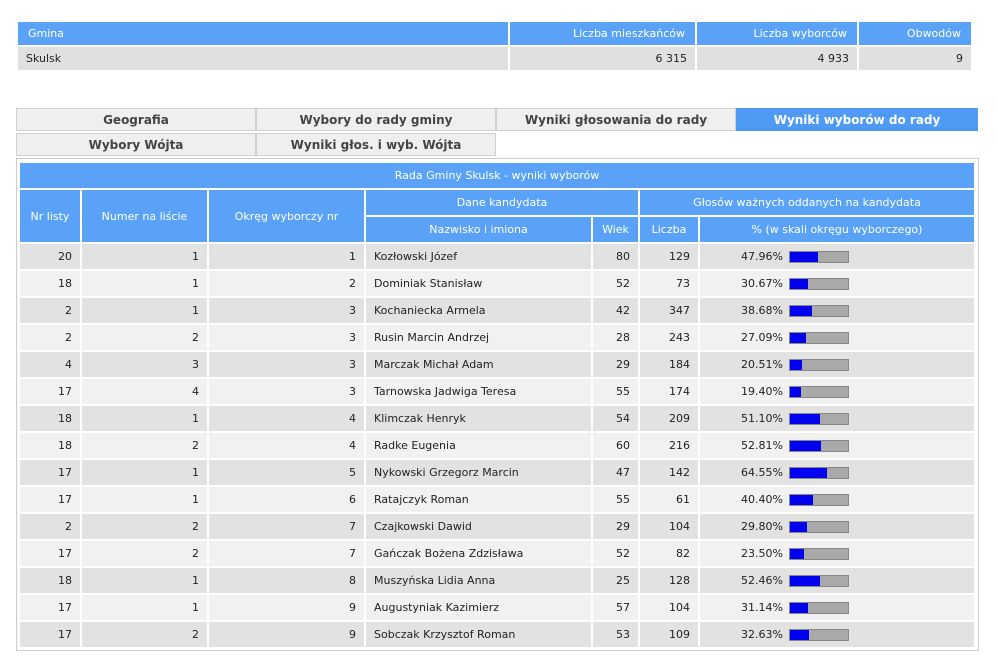 The height and width of the screenshot is (669, 997). Describe the element at coordinates (615, 445) in the screenshot. I see `wiek-cell: 60` at that location.